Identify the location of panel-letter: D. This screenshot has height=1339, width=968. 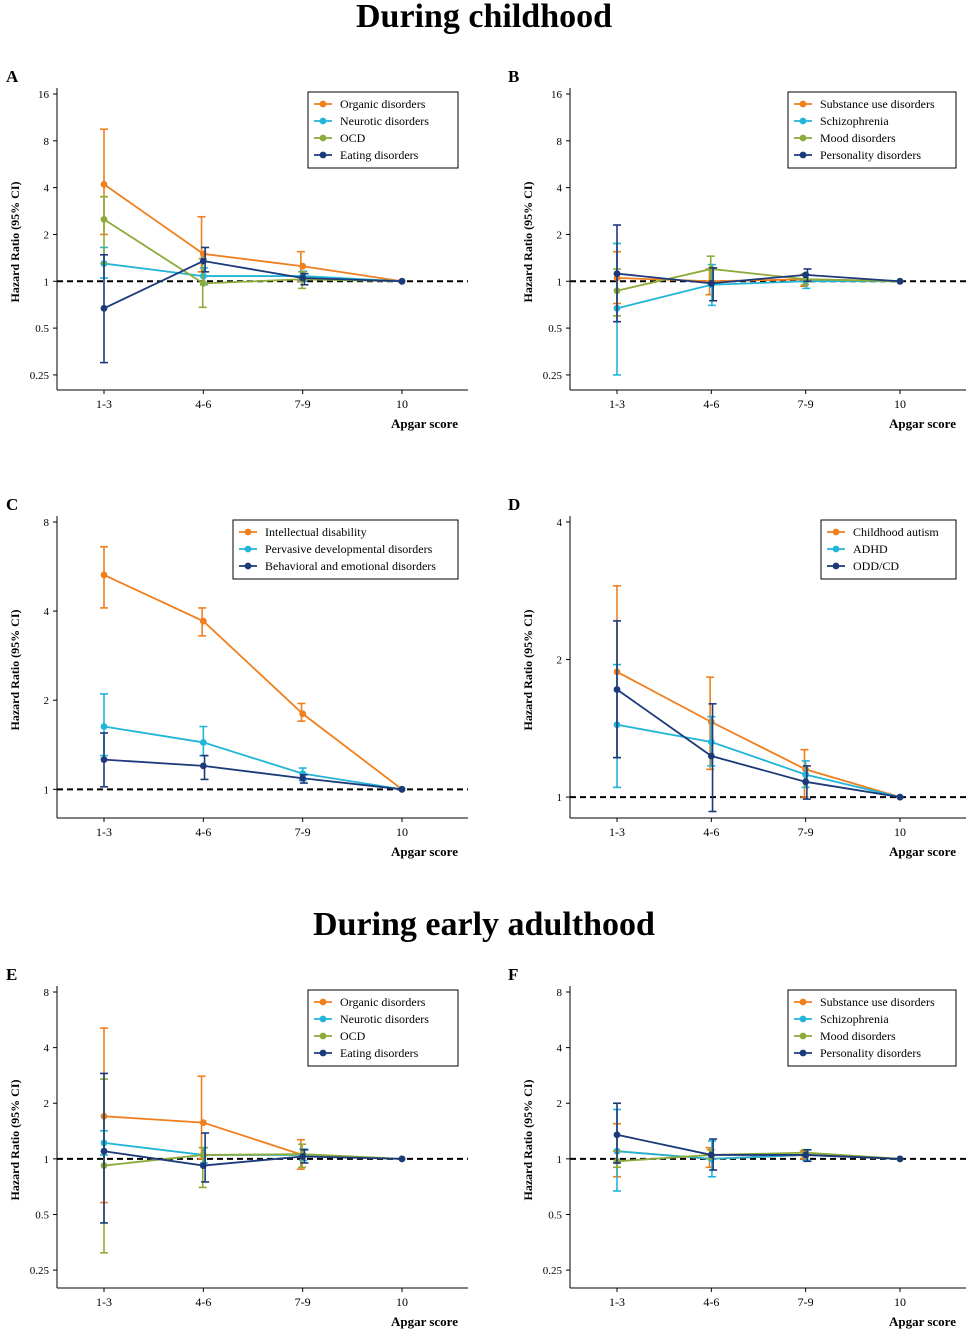
(514, 504).